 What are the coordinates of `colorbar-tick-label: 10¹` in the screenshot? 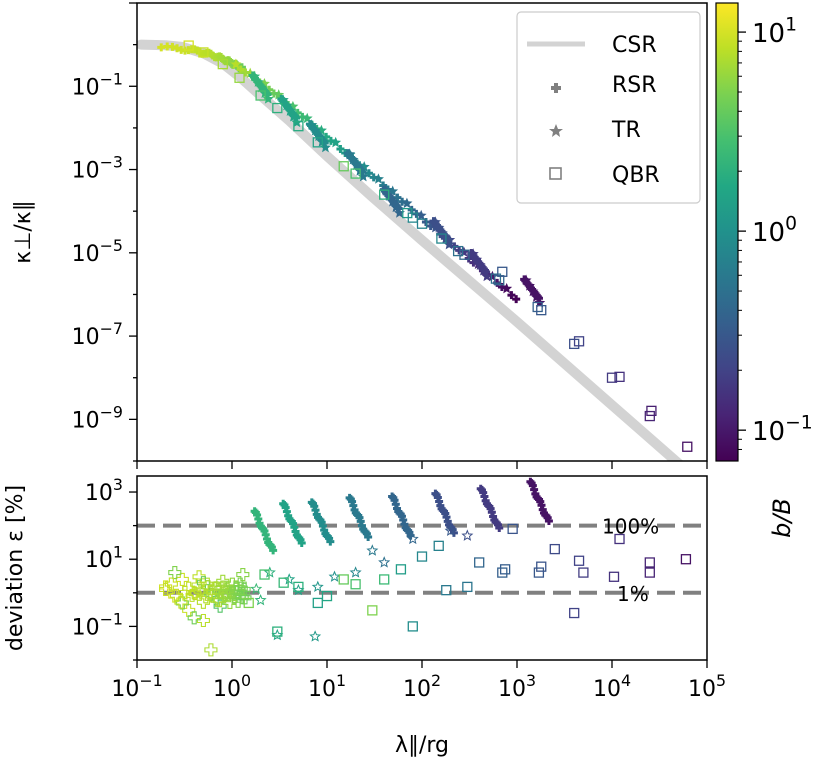 It's located at (774, 31).